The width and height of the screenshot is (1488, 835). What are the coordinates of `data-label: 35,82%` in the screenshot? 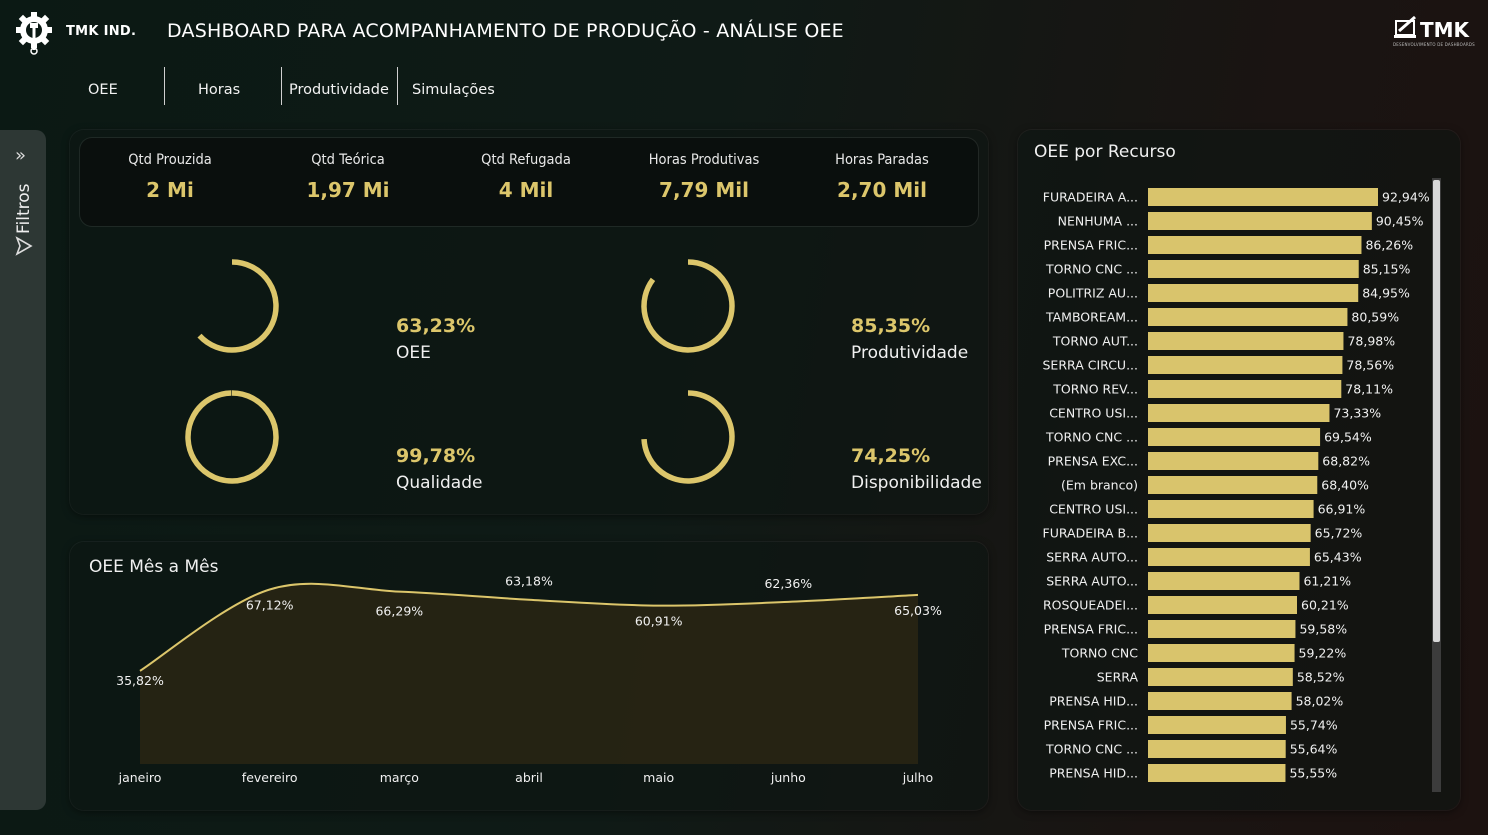 It's located at (140, 680).